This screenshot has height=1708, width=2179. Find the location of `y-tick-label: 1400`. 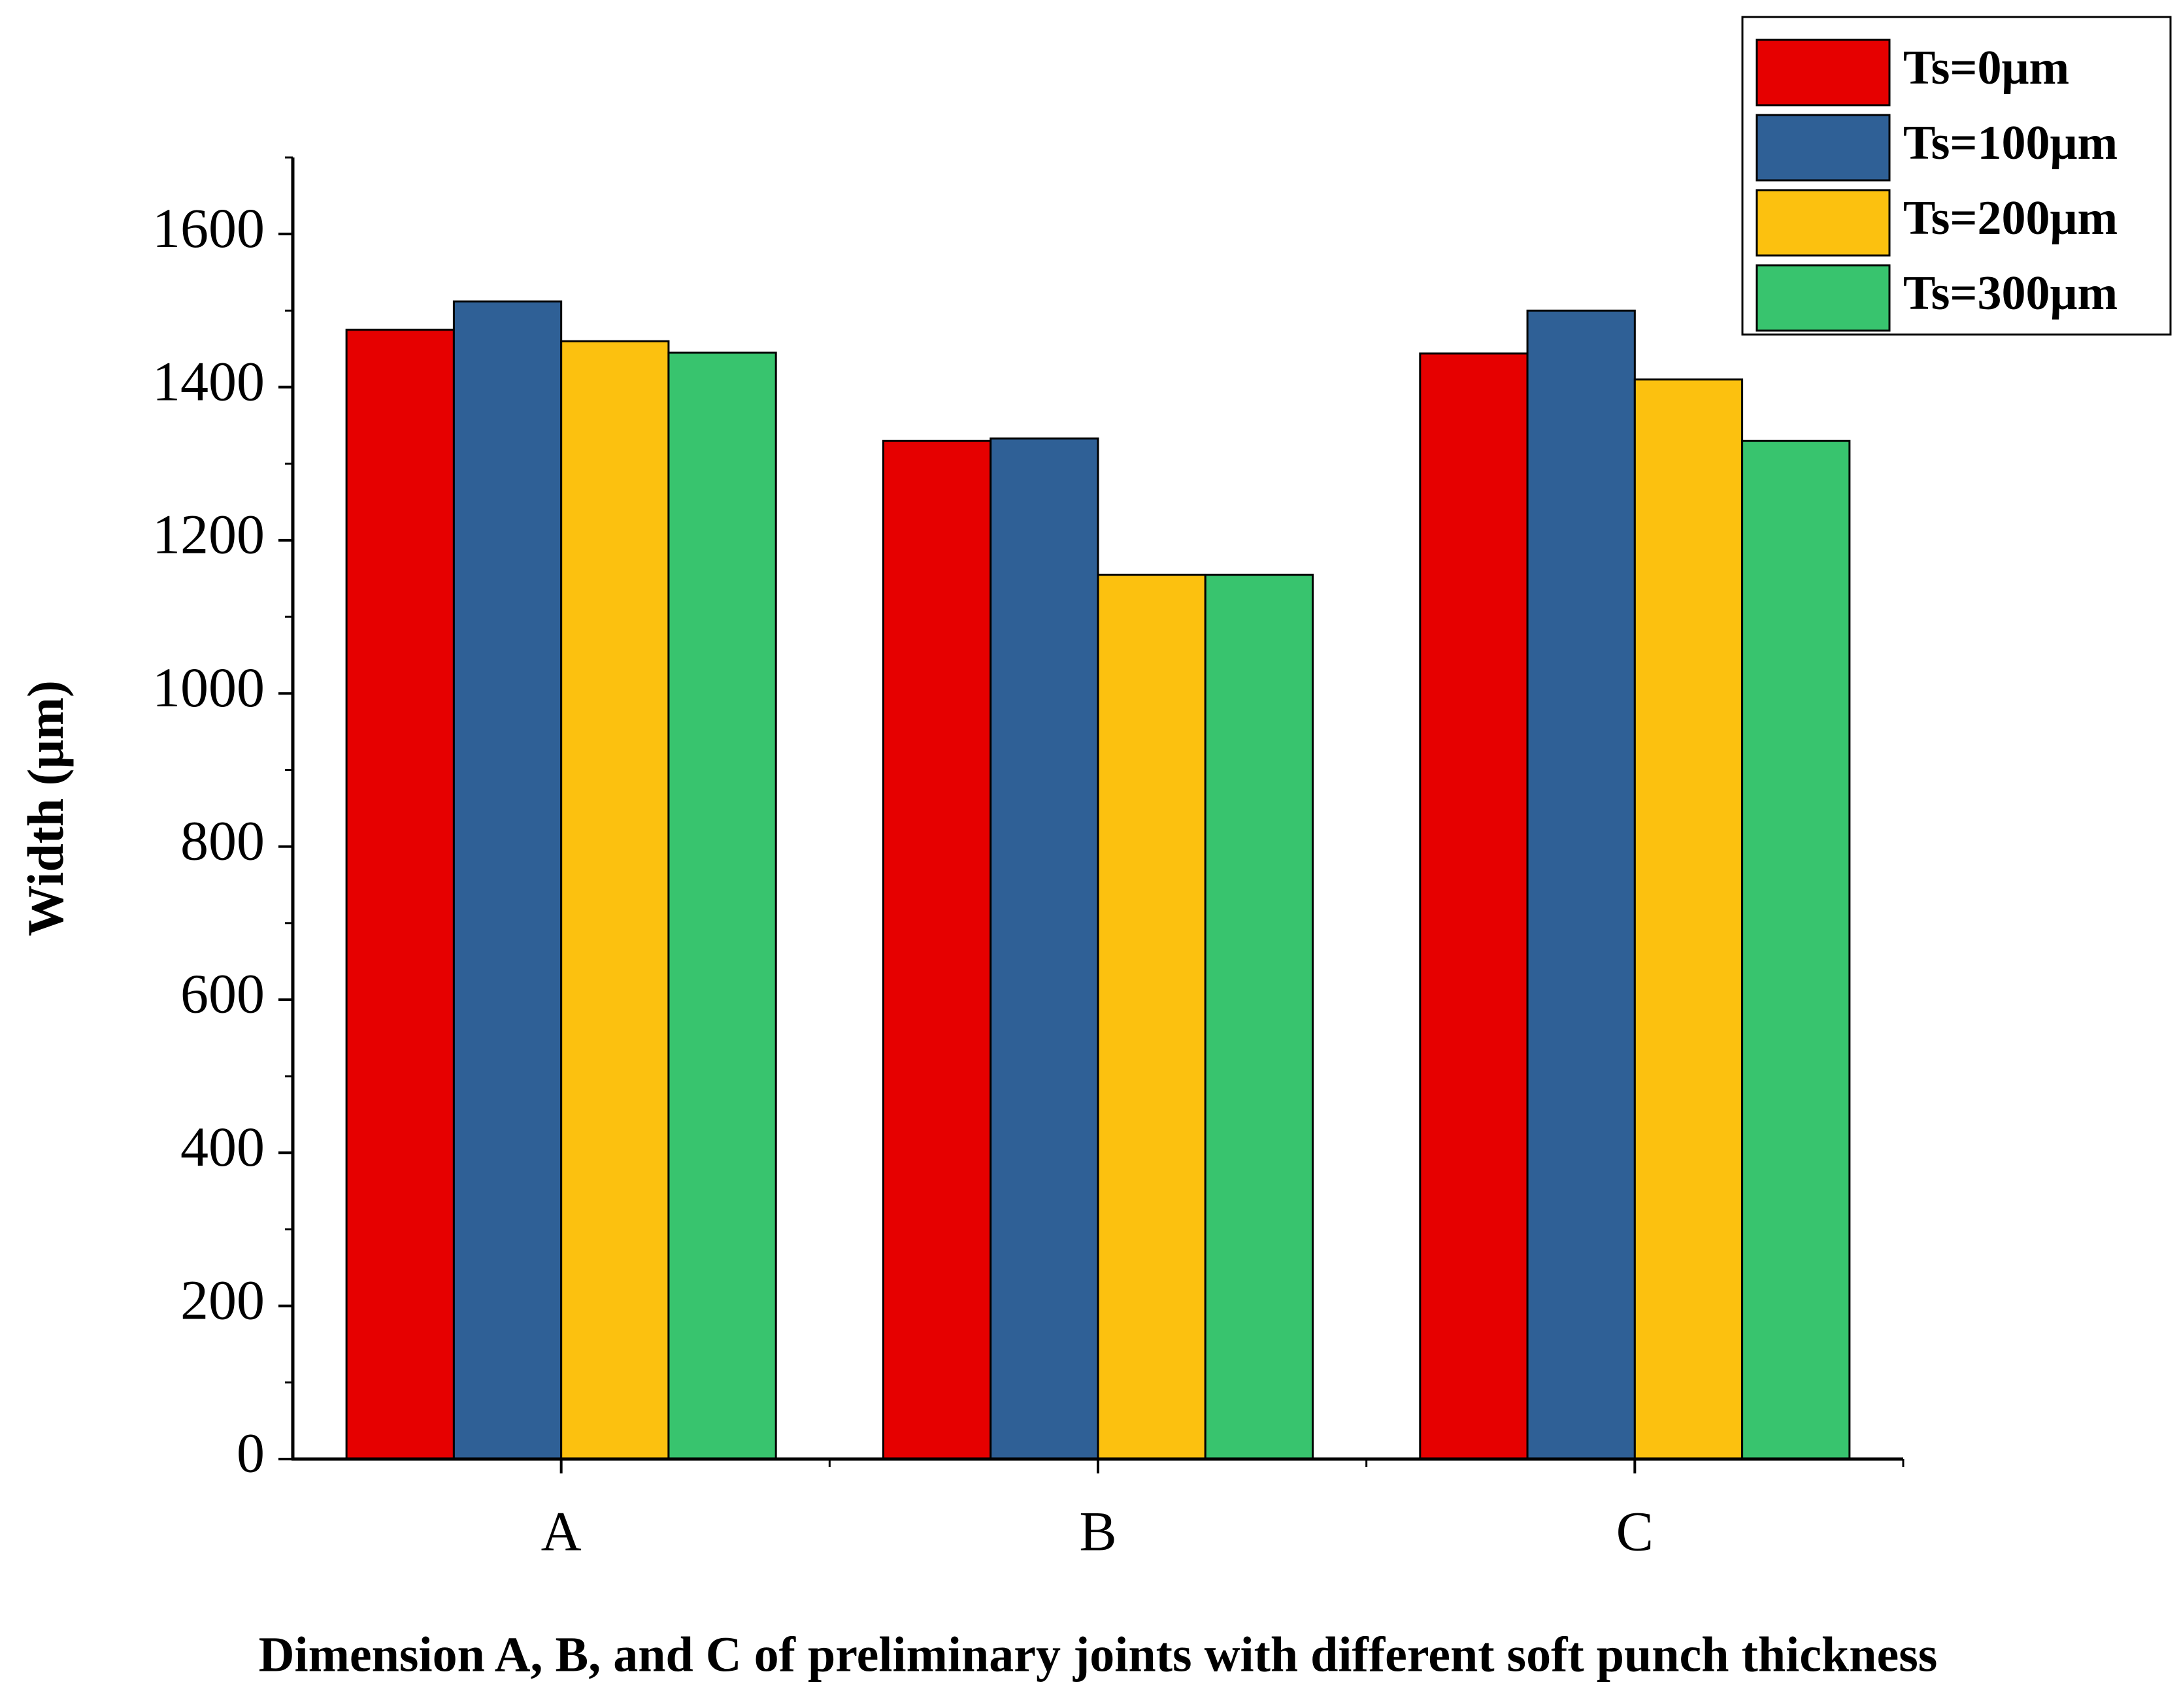

y-tick-label: 1400 is located at coordinates (208, 381).